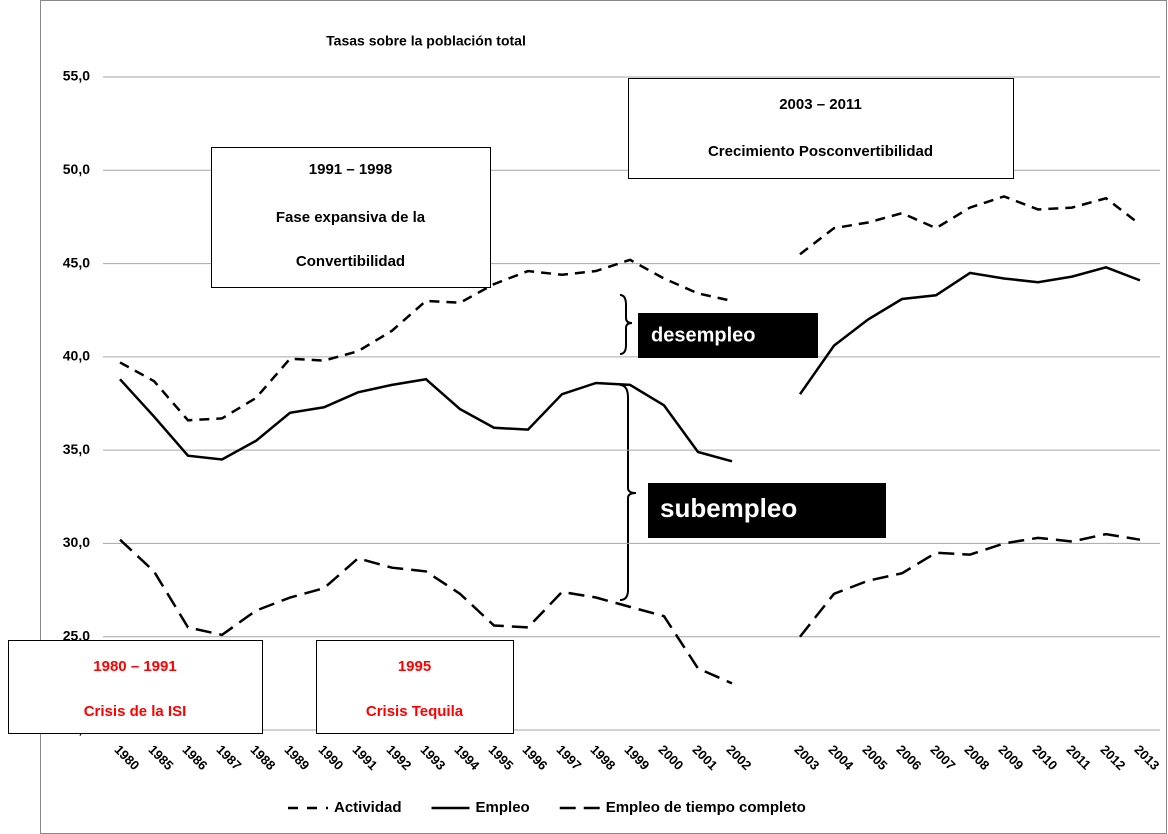 This screenshot has height=834, width=1168. Describe the element at coordinates (628, 492) in the screenshot. I see `bracket-subempleo` at that location.